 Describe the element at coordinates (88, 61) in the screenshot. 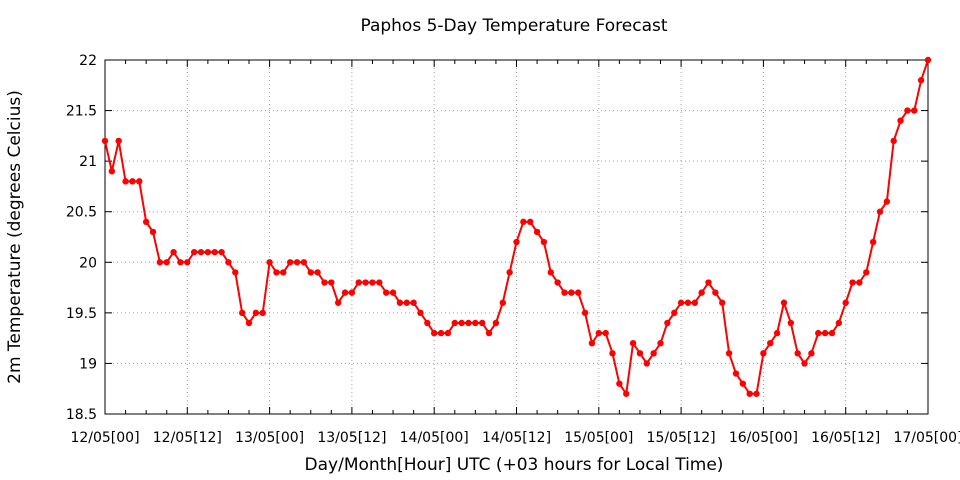

I see `y-tick-label: 22` at that location.